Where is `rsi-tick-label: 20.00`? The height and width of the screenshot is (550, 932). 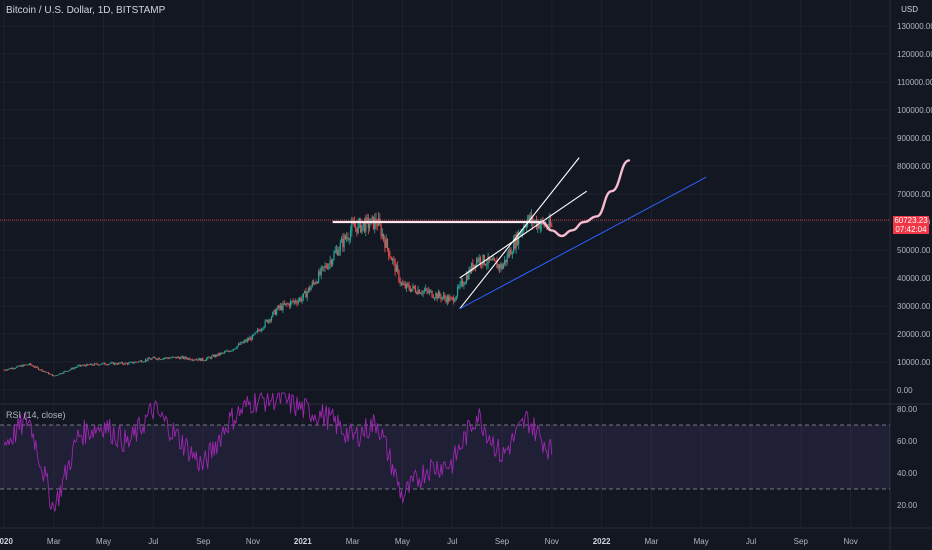 rsi-tick-label: 20.00 is located at coordinates (907, 505).